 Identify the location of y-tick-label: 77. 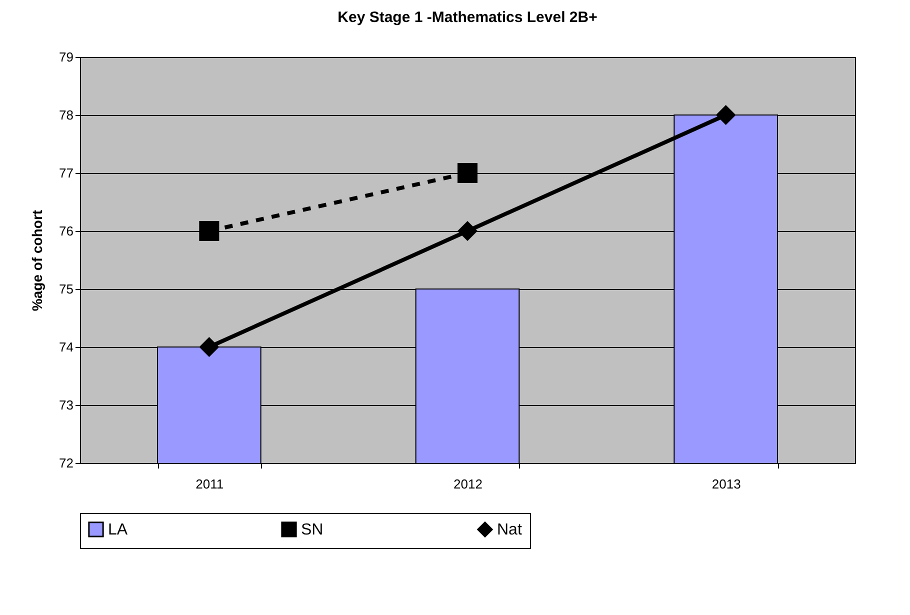
(66, 173).